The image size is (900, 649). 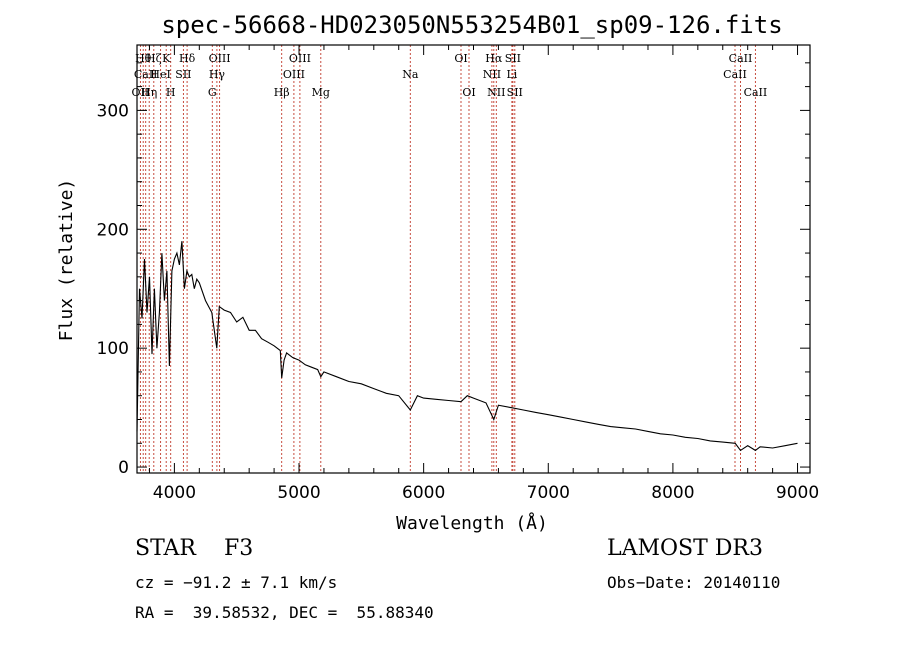 I want to click on spectral-line-label-13: Hβ, so click(x=282, y=92).